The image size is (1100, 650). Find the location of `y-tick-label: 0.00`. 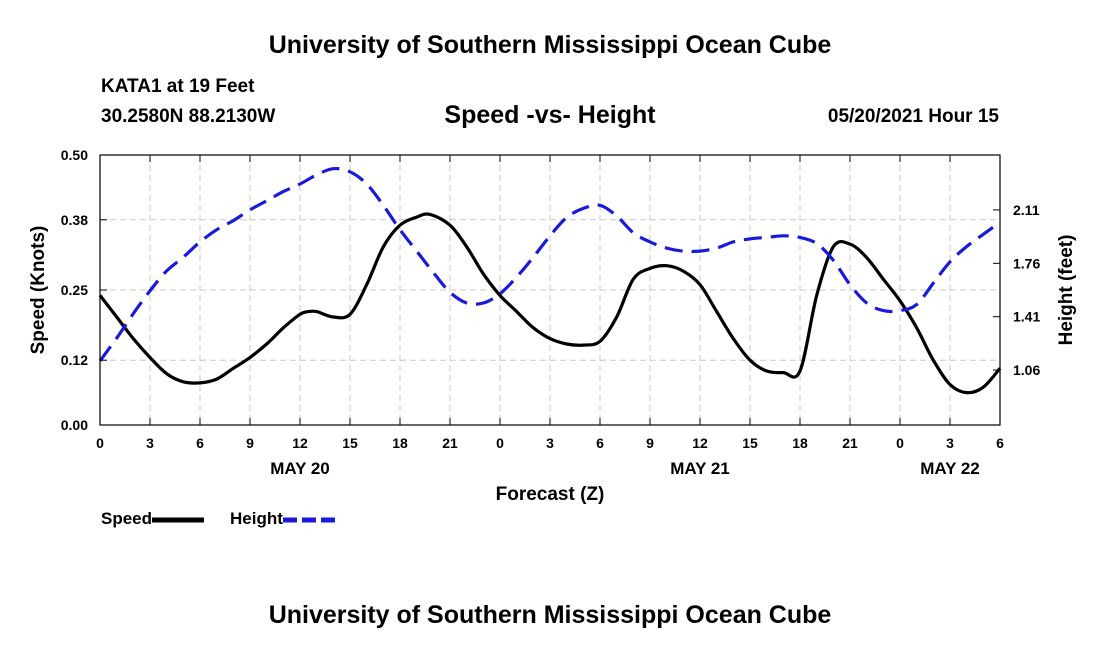

y-tick-label: 0.00 is located at coordinates (74, 425).